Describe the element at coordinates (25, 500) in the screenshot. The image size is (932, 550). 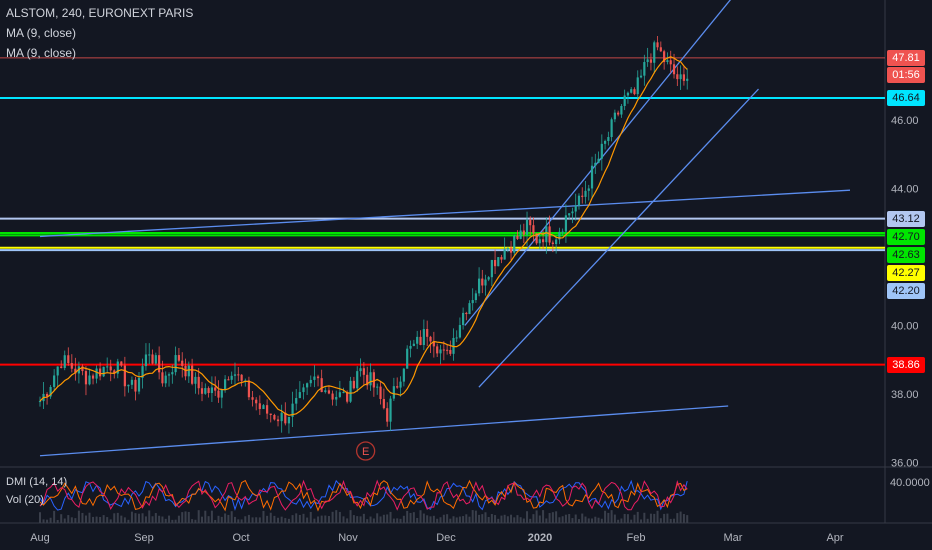
I see `vol-legend: Vol (20)` at that location.